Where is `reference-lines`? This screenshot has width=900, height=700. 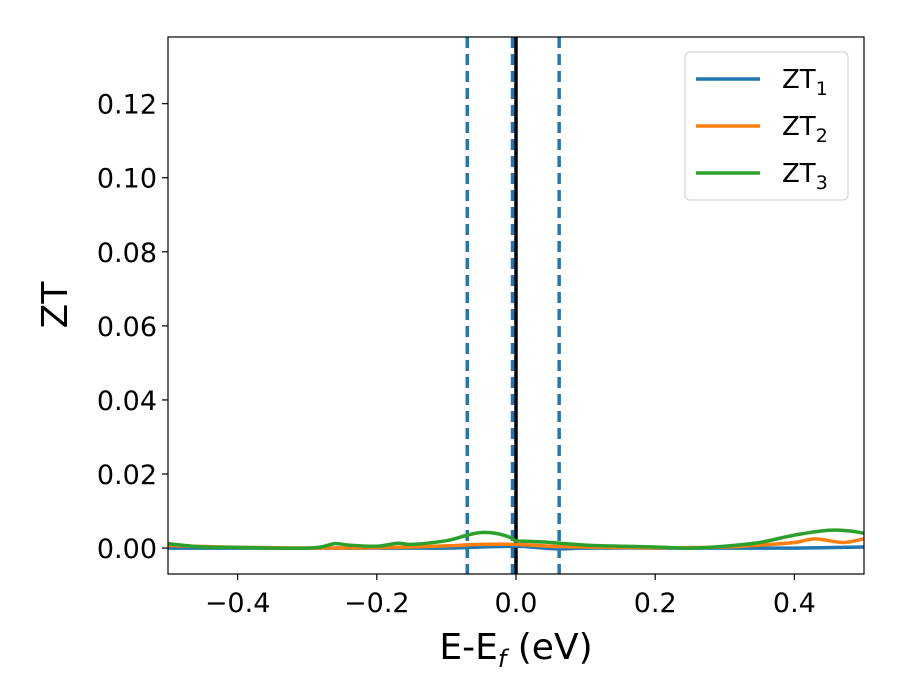
reference-lines is located at coordinates (513, 305).